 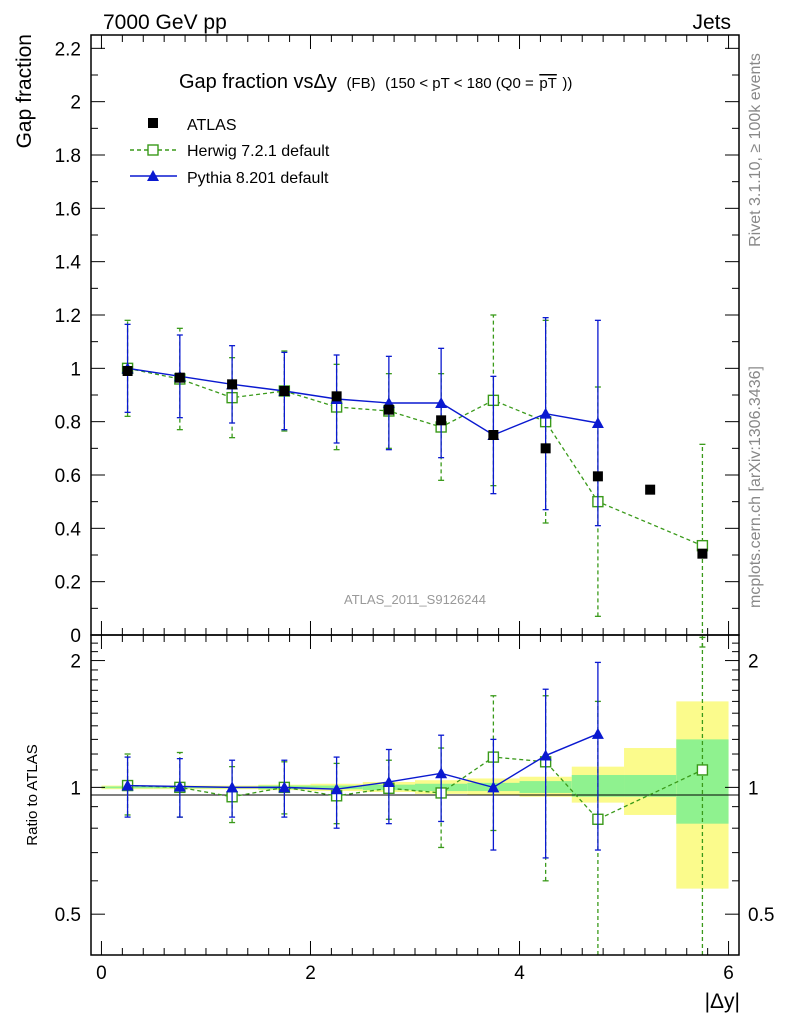 What do you see at coordinates (68, 583) in the screenshot?
I see `main-y-tick-label: 0.2` at bounding box center [68, 583].